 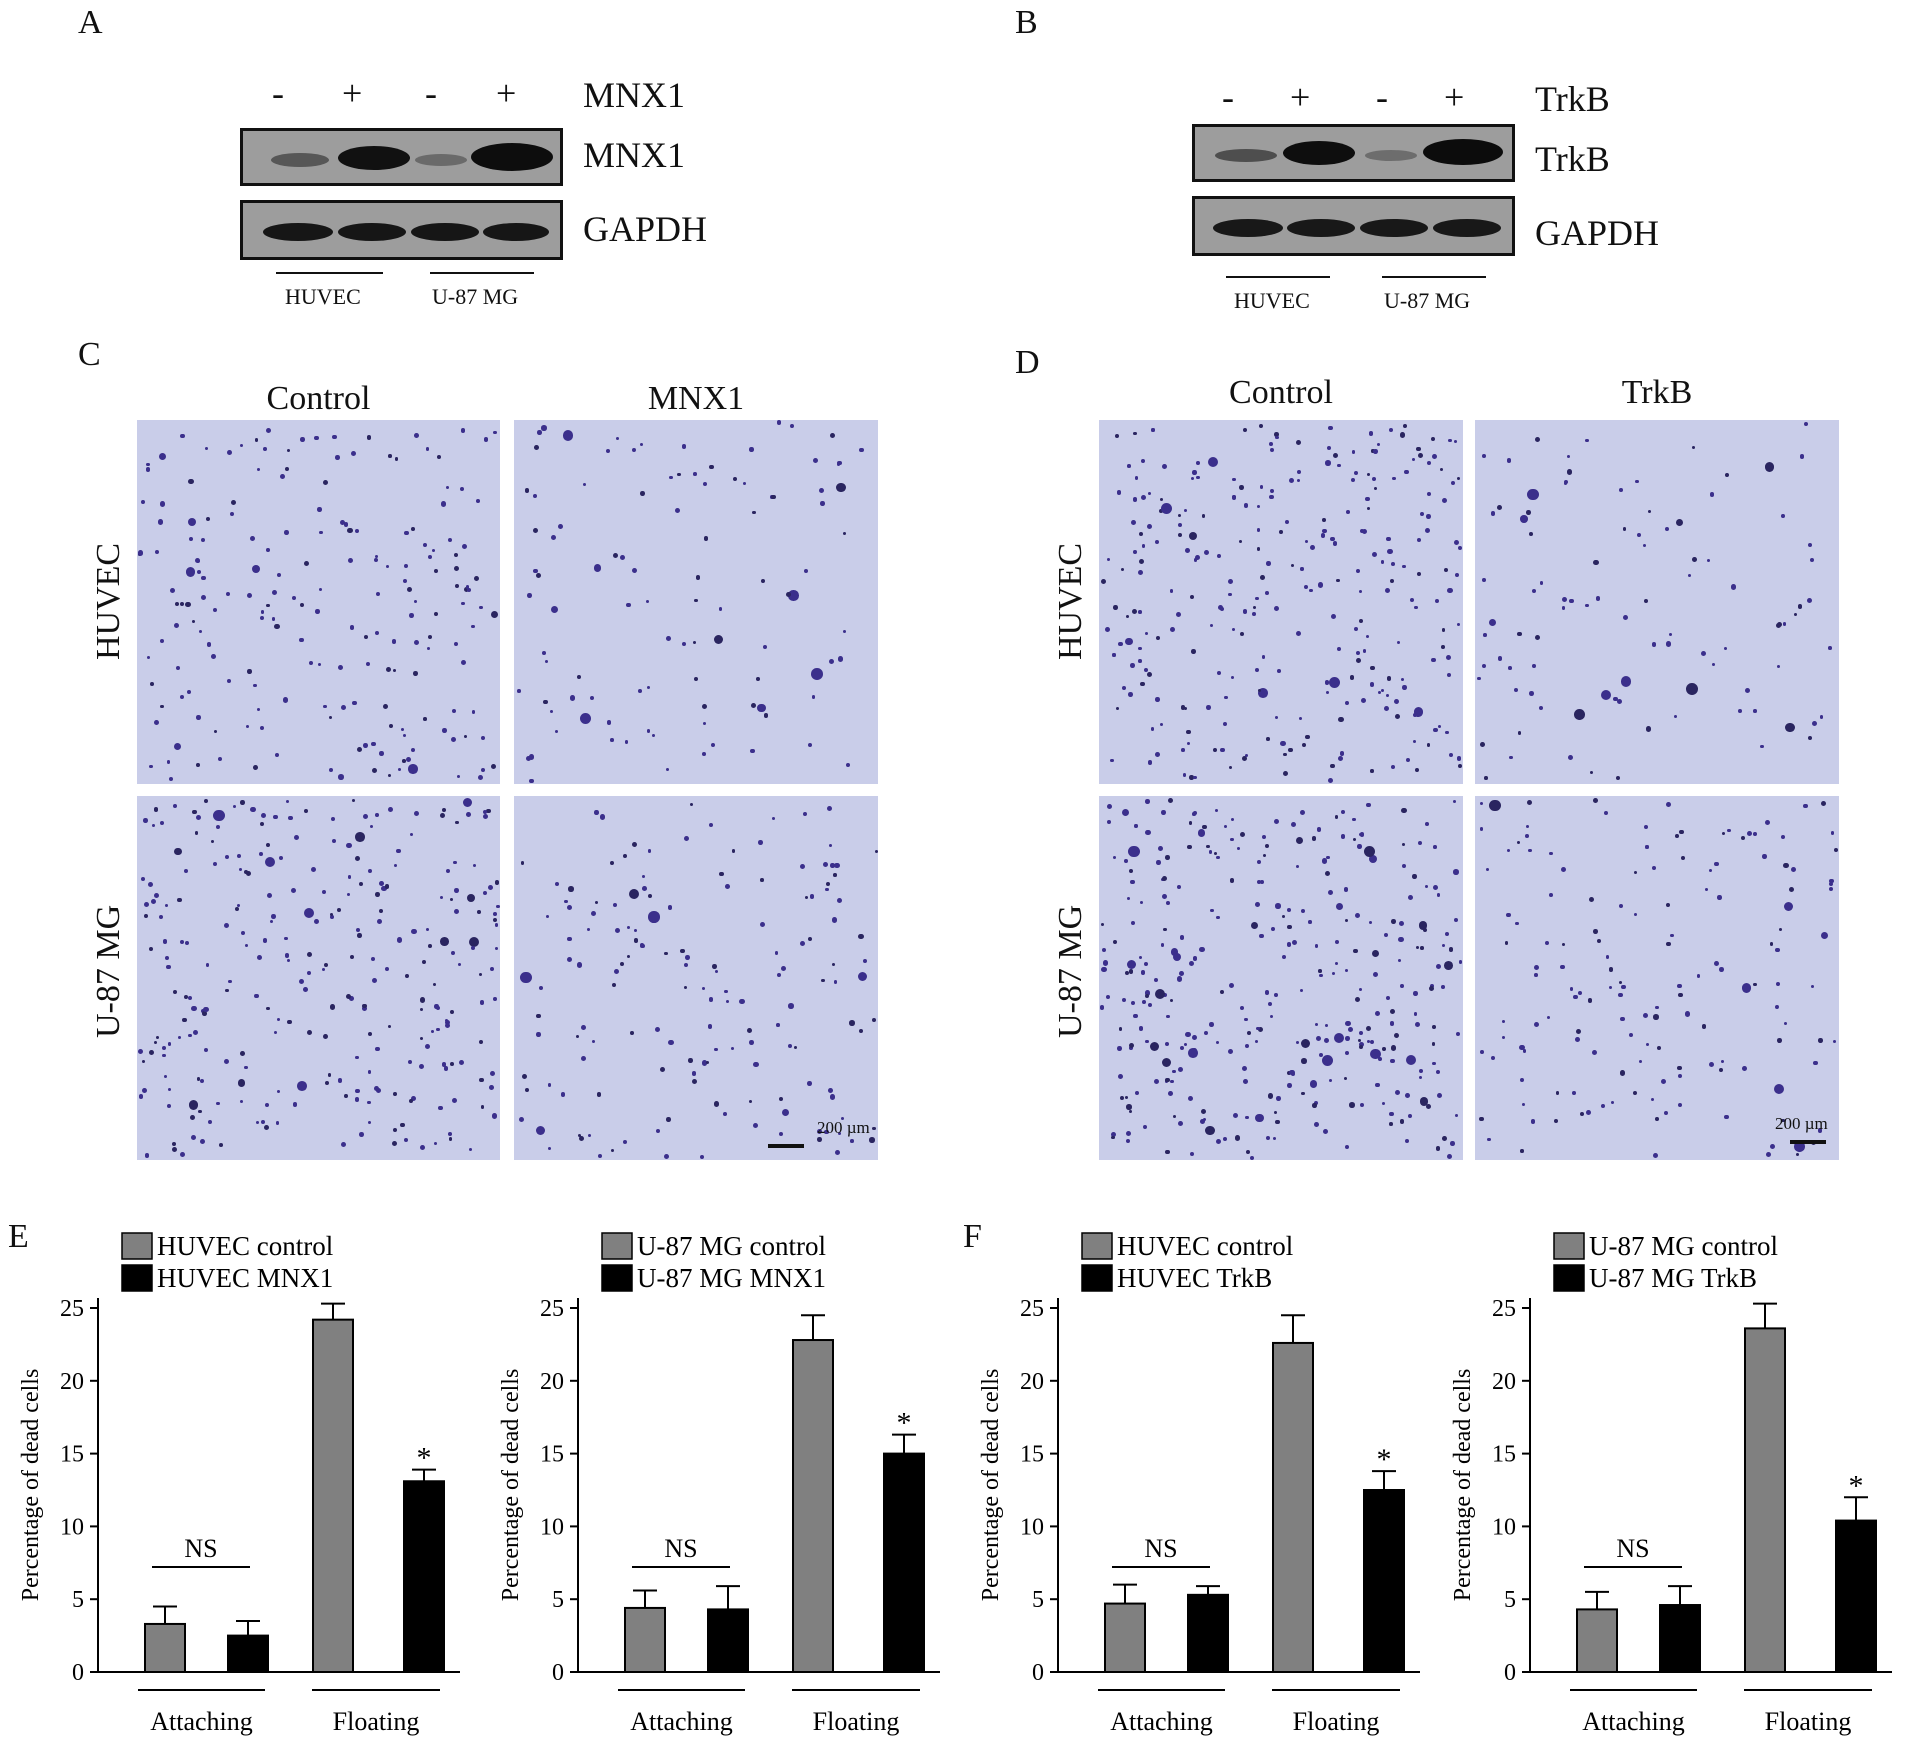 I want to click on y-tick-label: 10, so click(x=1504, y=1527).